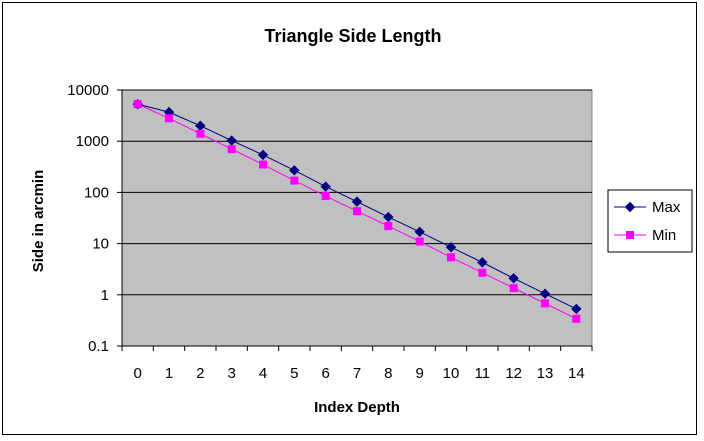 The height and width of the screenshot is (441, 704). I want to click on legend-marker-max, so click(630, 207).